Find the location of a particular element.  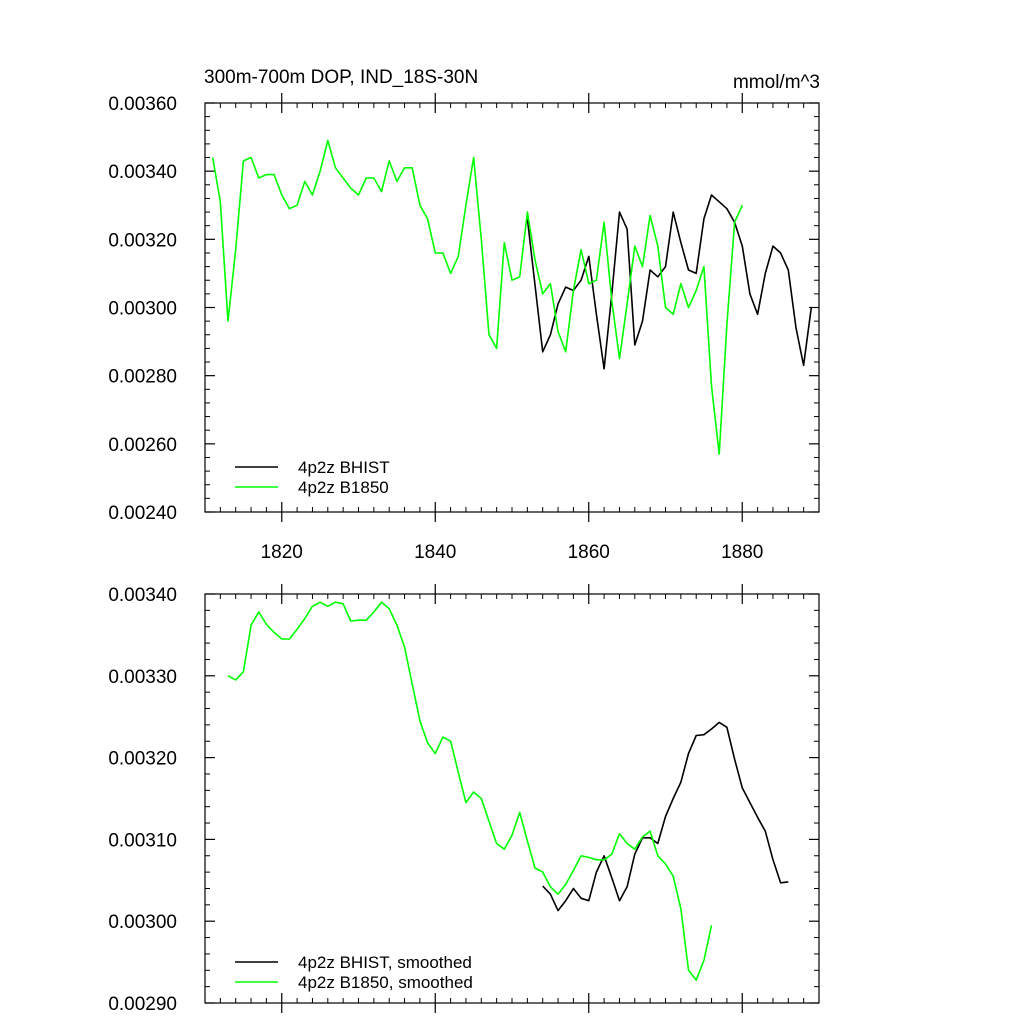

y-tick-label: 0.00330 is located at coordinates (142, 677).